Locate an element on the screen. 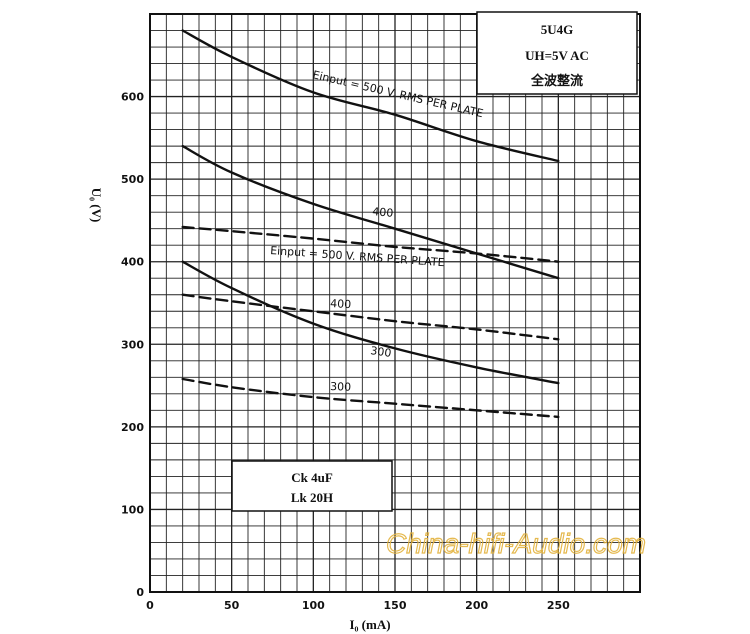 The image size is (750, 634). label-dashed-400: 400 is located at coordinates (341, 304).